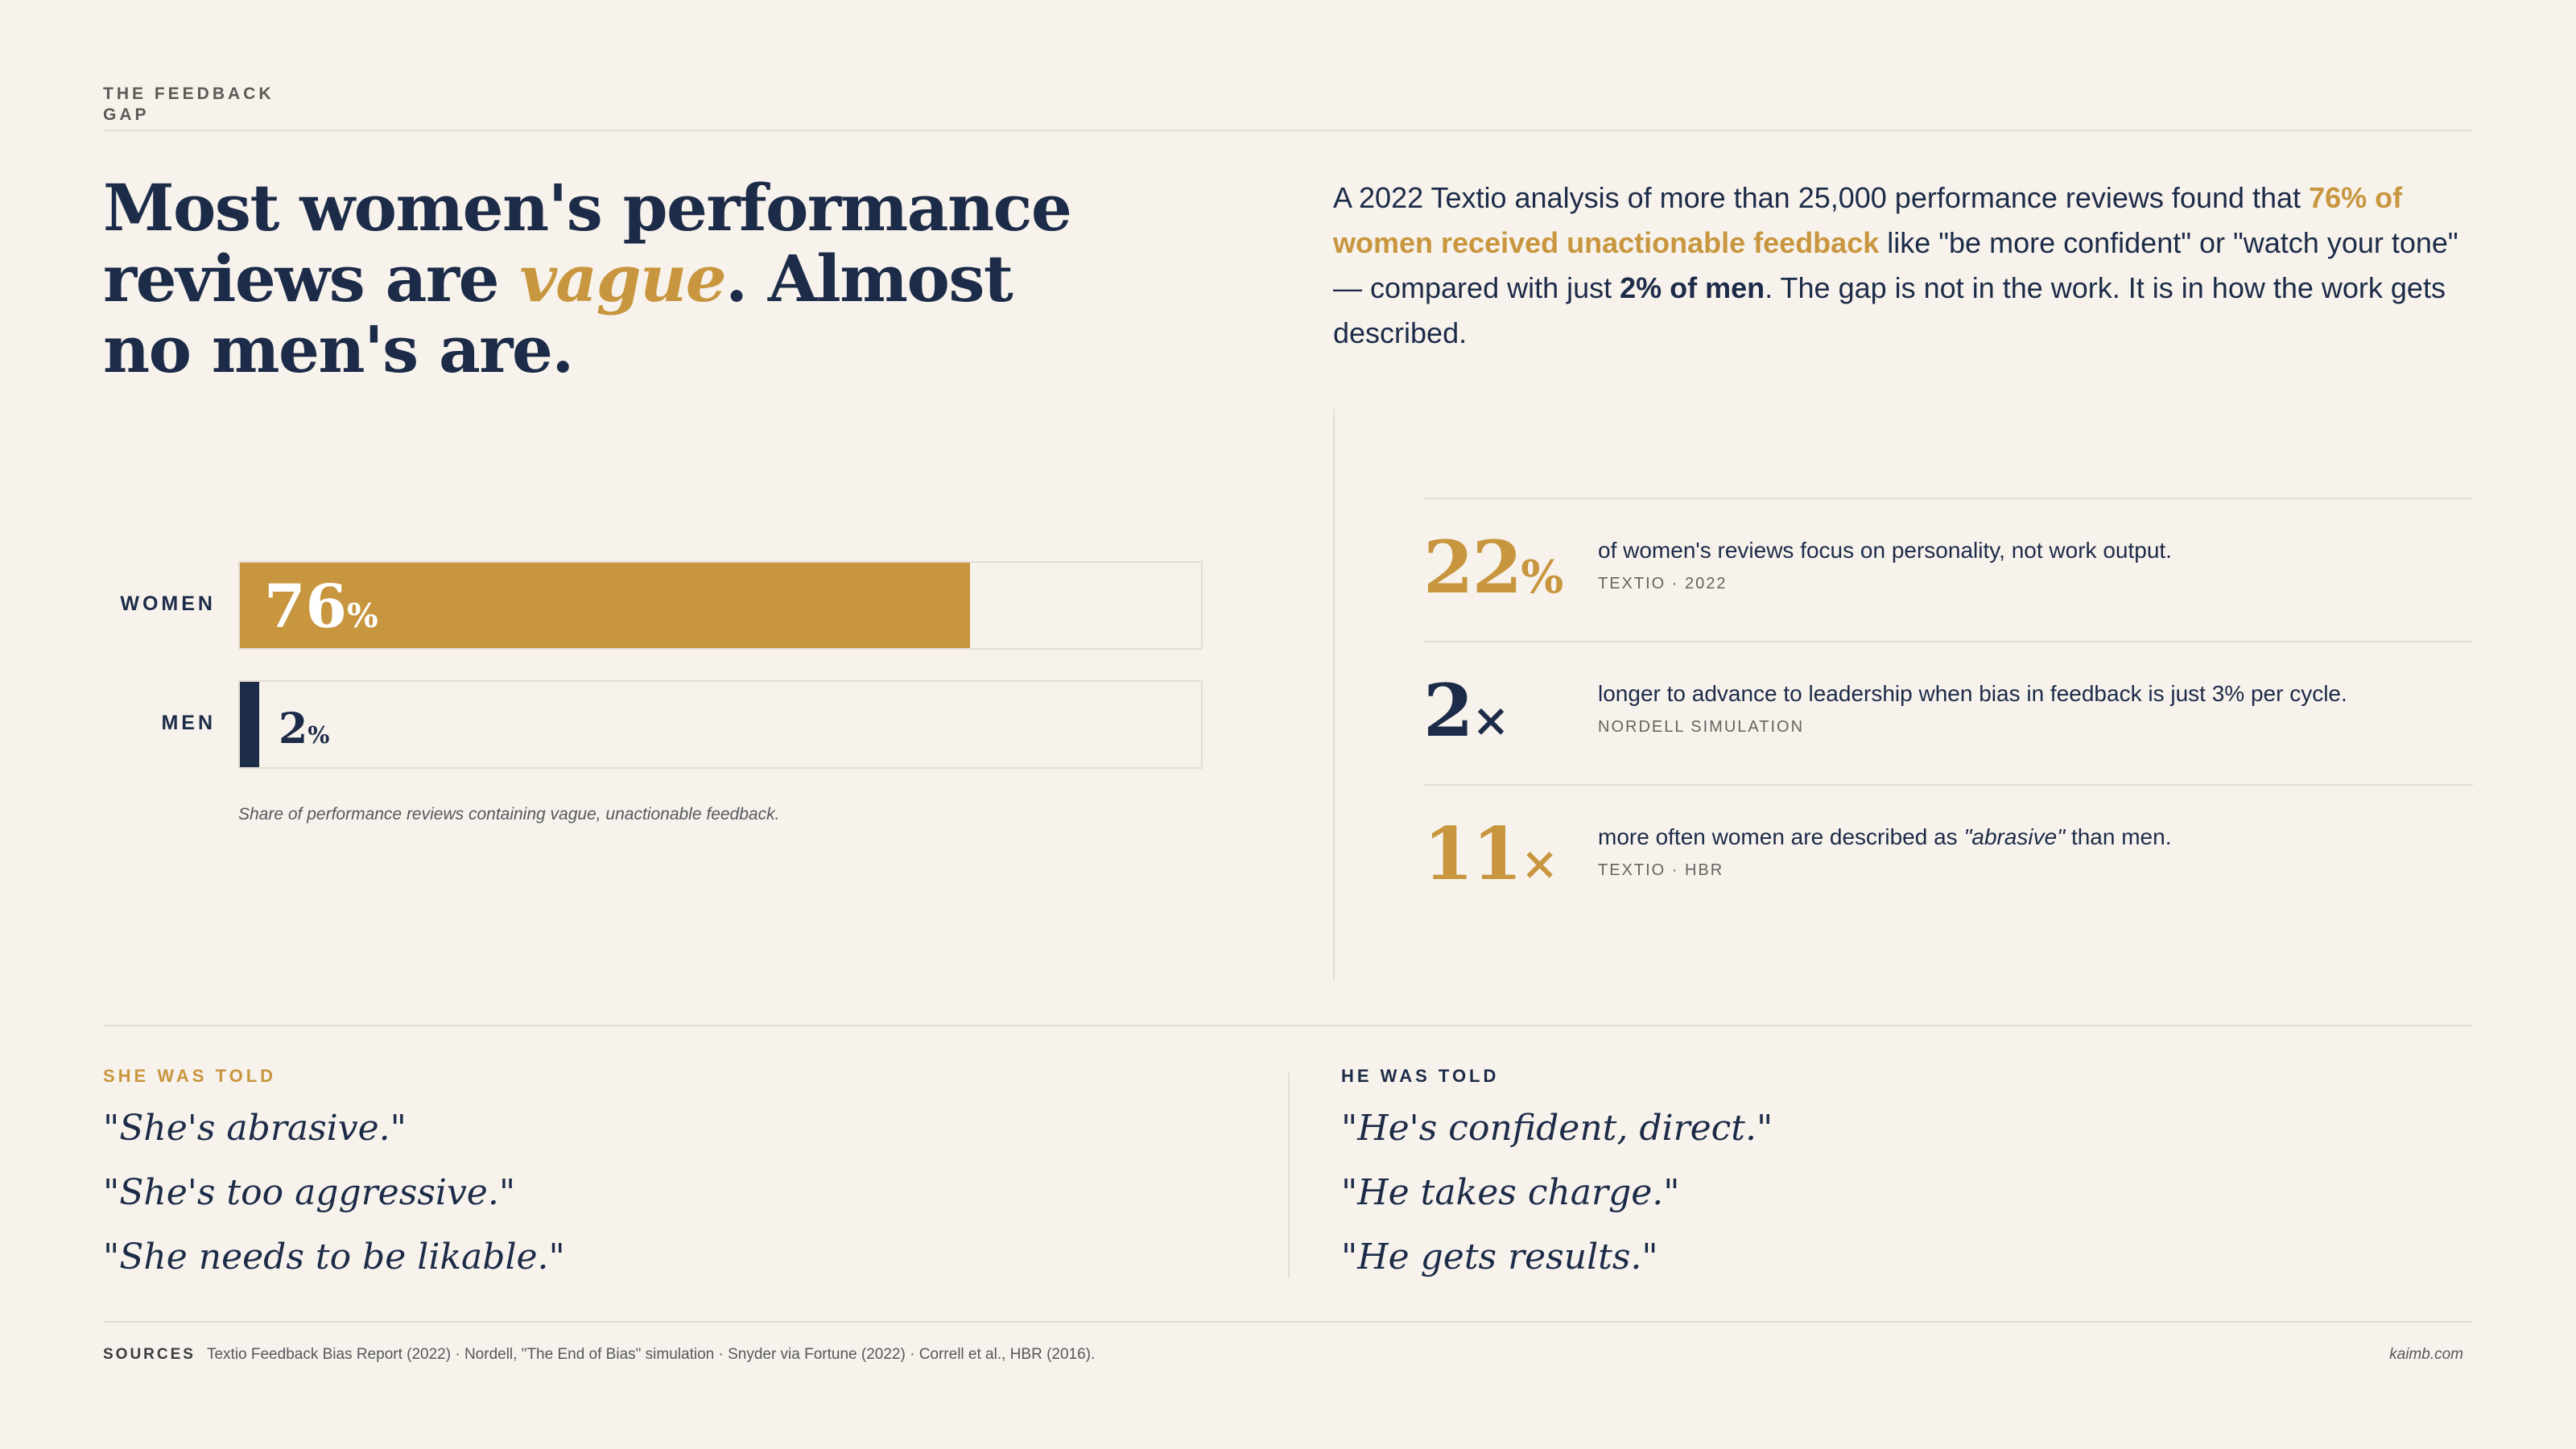  What do you see at coordinates (305, 607) in the screenshot?
I see `bar-value-women-number: 76` at bounding box center [305, 607].